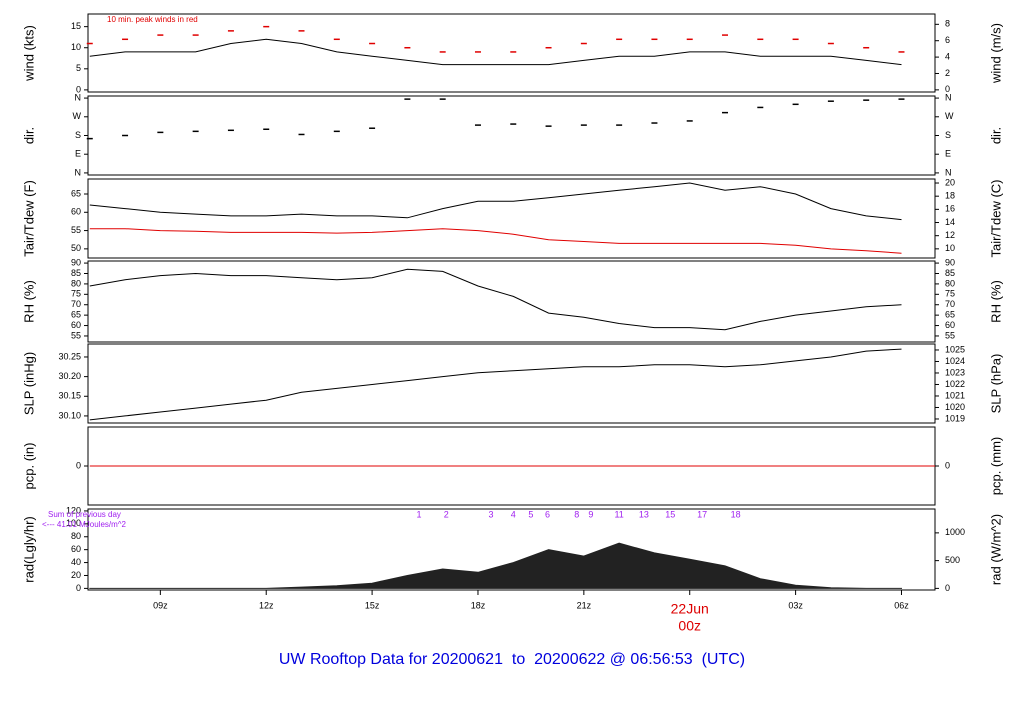 The image size is (1024, 705). I want to click on x-tick-label: 12z, so click(266, 605).